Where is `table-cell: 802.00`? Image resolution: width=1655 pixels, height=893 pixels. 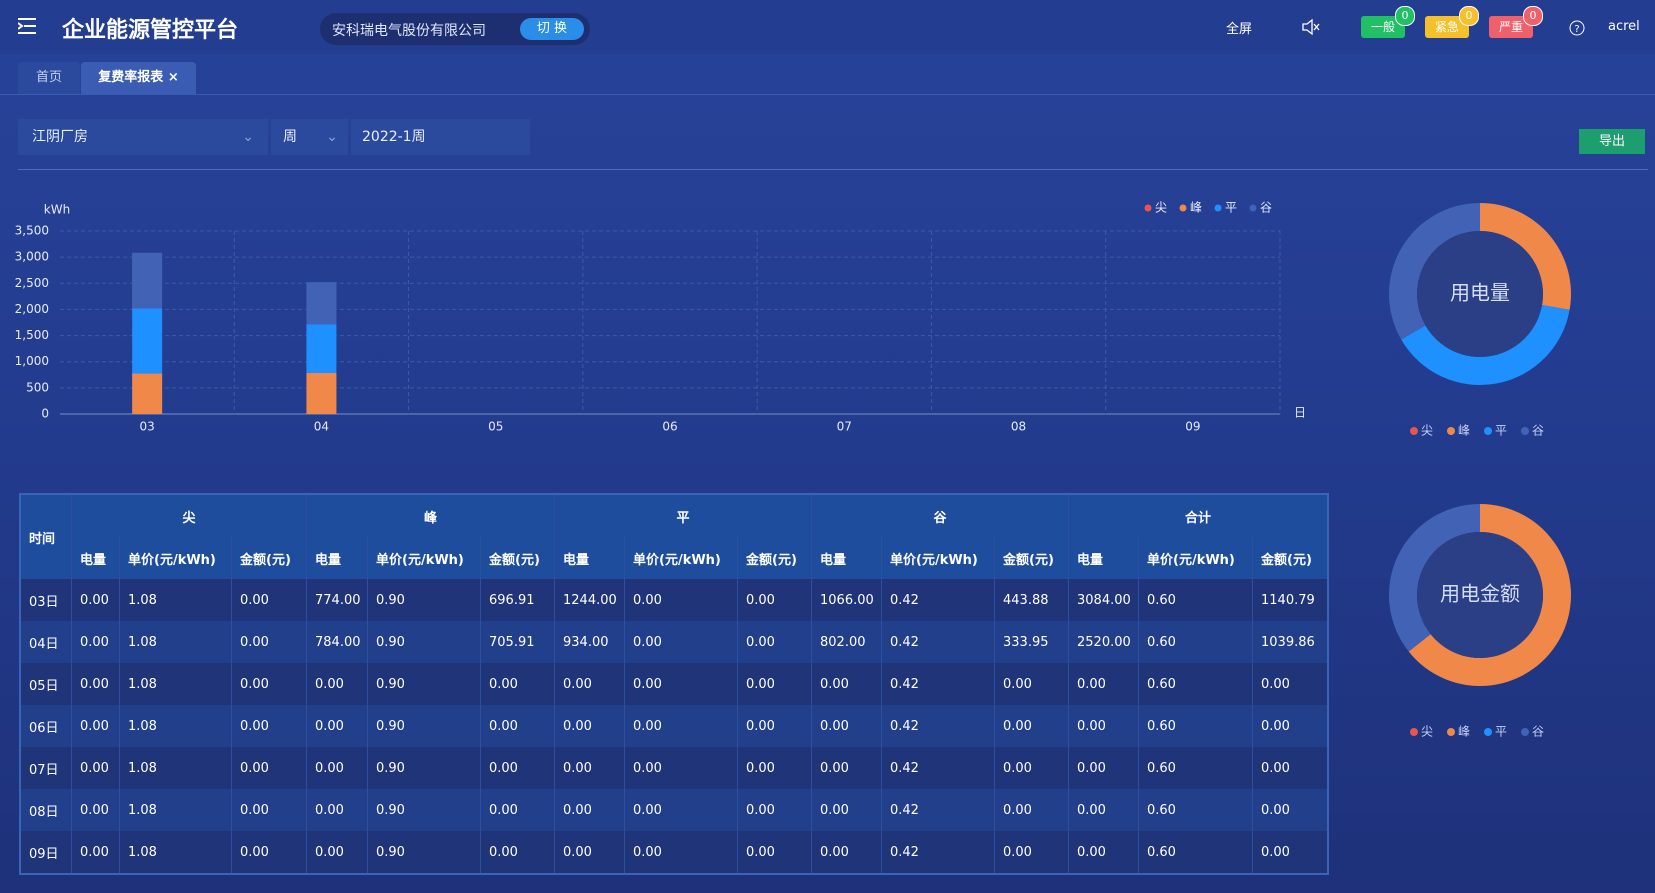
table-cell: 802.00 is located at coordinates (846, 642).